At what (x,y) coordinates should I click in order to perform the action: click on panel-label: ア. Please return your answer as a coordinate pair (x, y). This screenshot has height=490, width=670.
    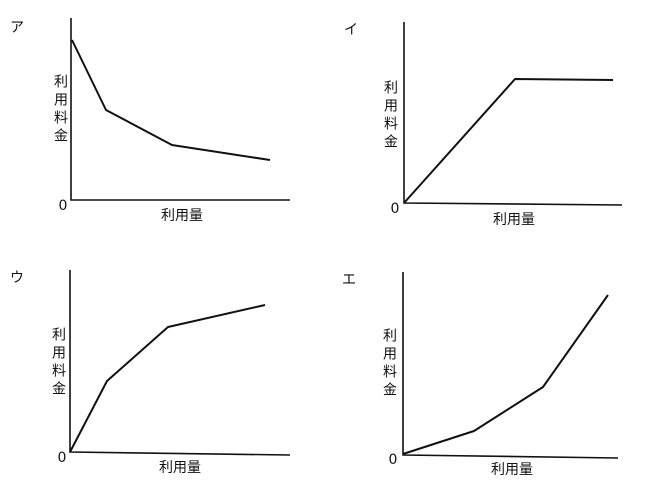
    Looking at the image, I should click on (17, 28).